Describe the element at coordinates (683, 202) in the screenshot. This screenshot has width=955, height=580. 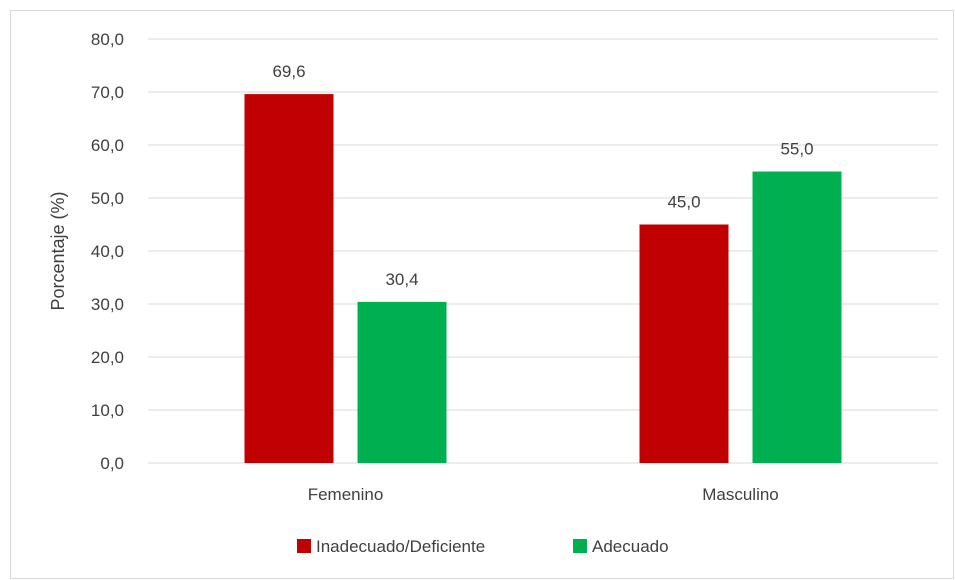
I see `data-label: 45,0` at that location.